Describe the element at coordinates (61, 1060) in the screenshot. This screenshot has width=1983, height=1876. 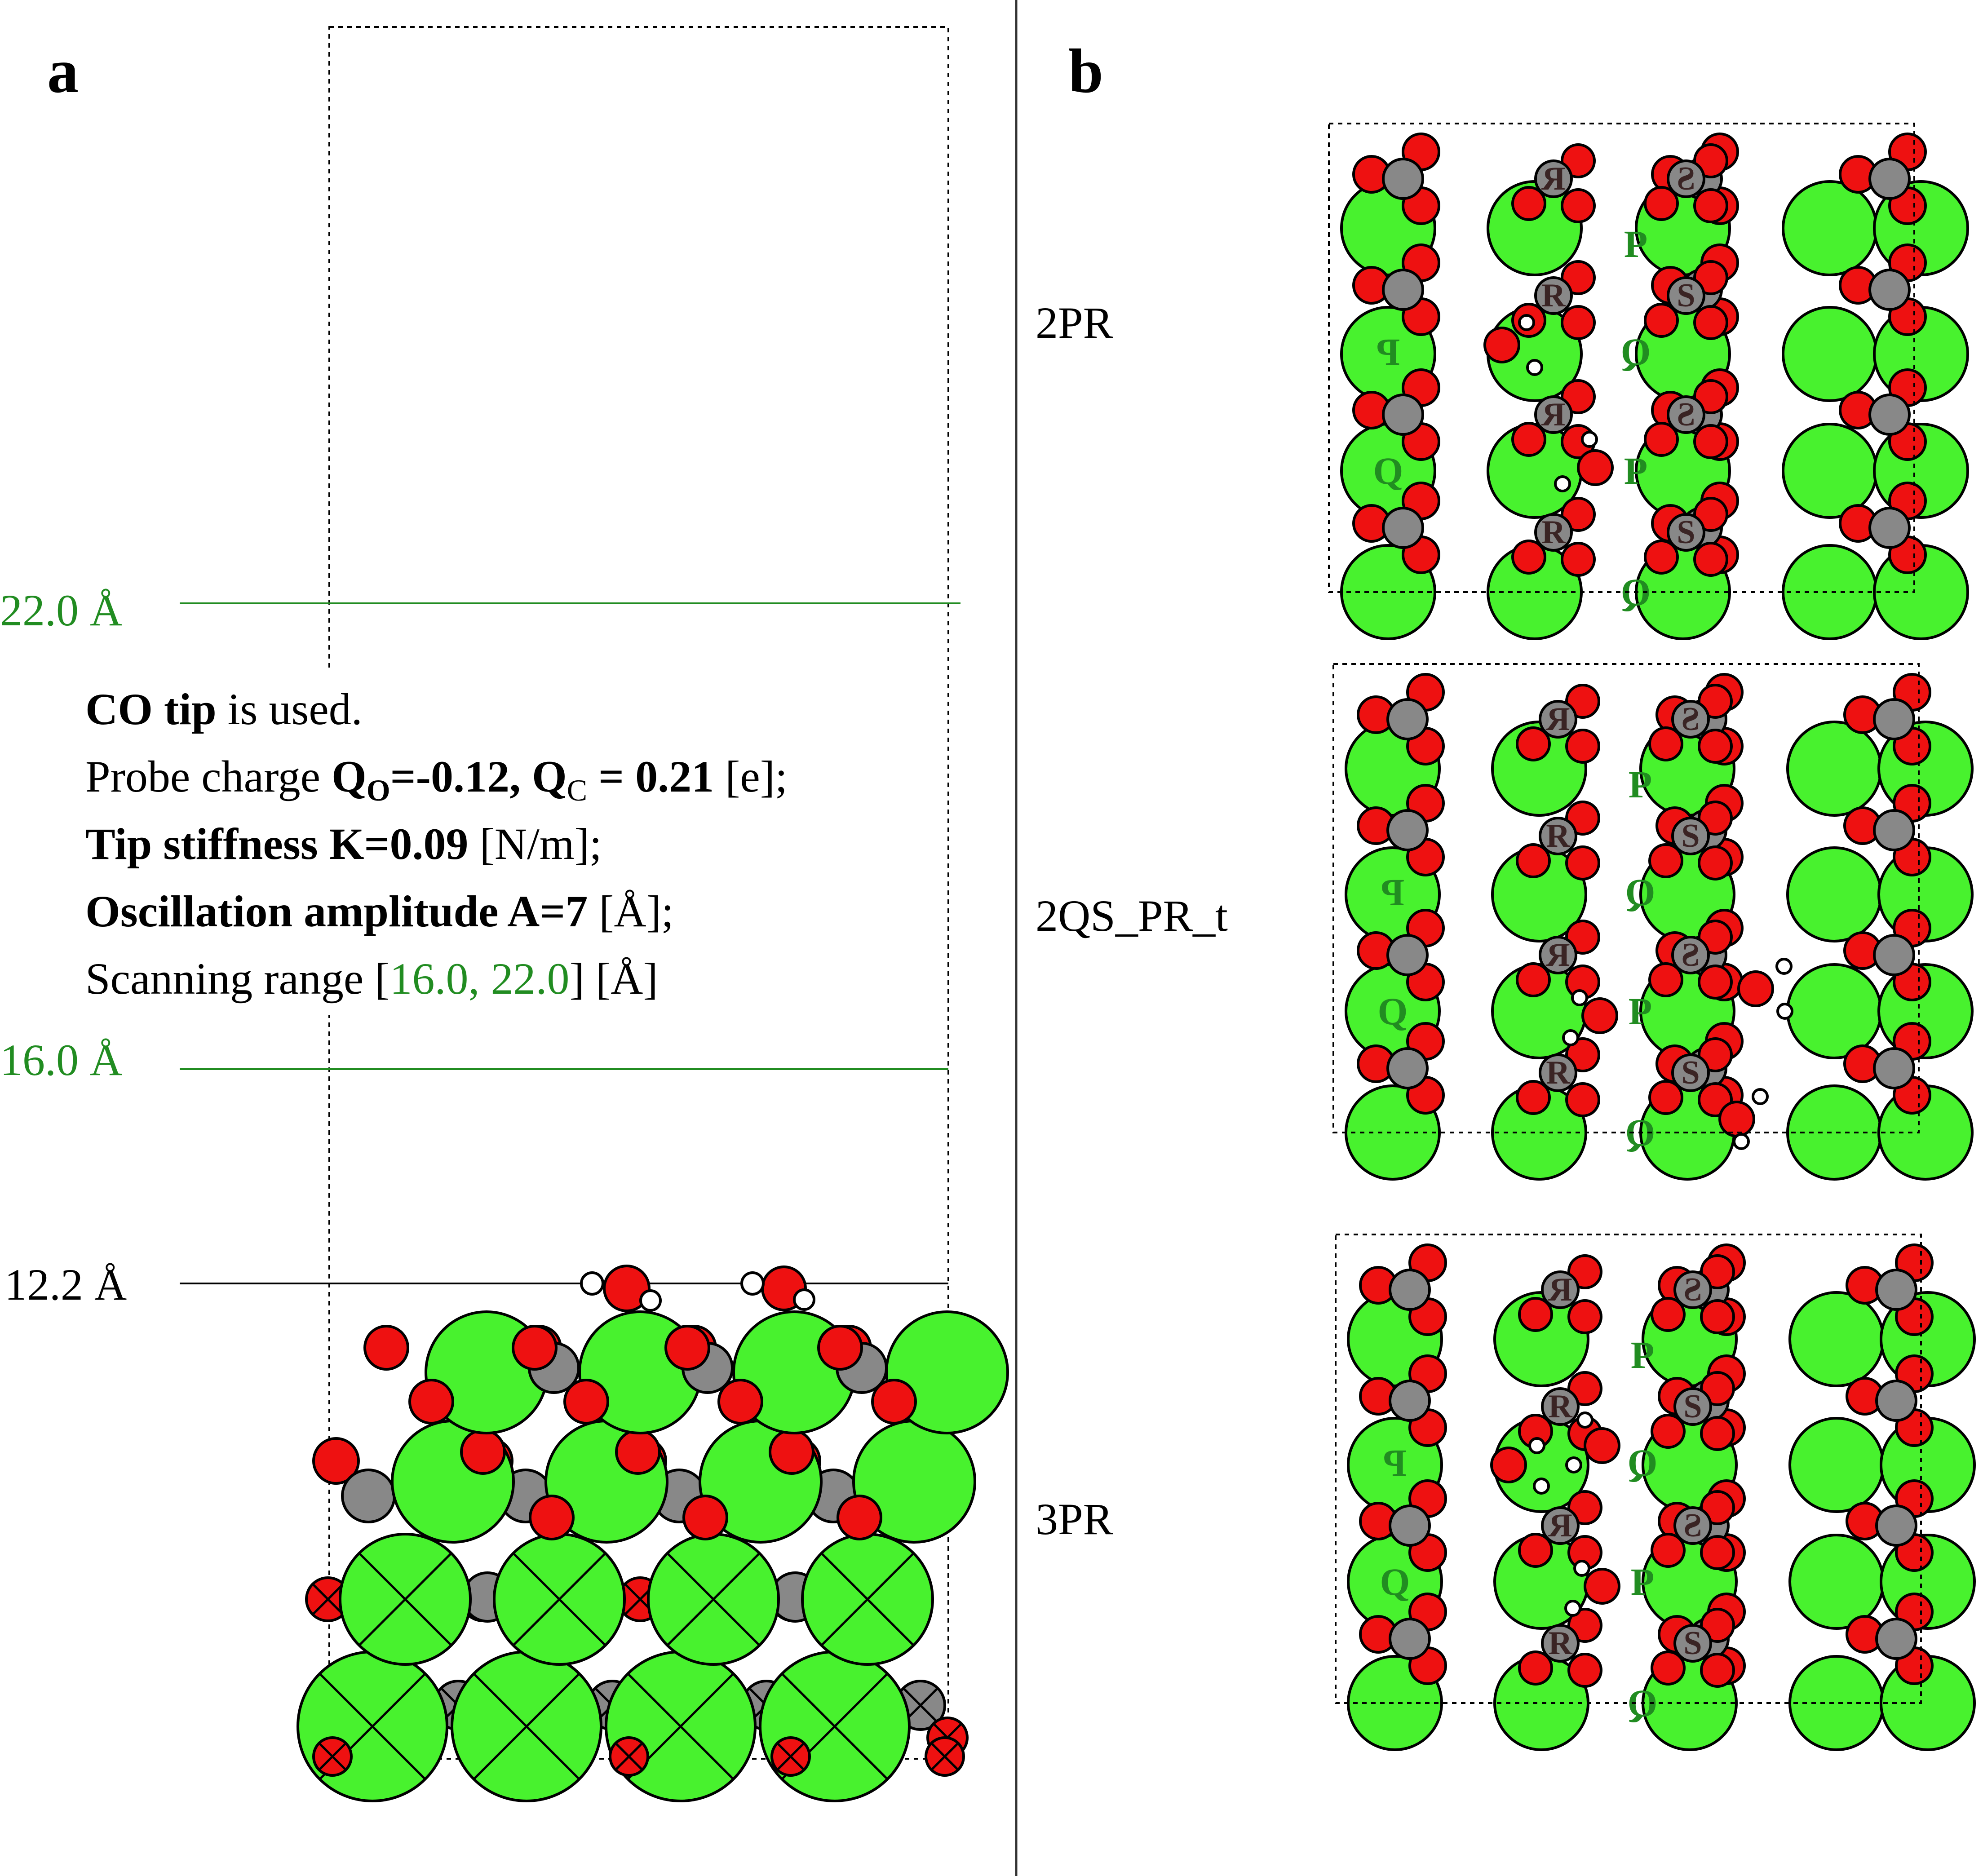
I see `height-label-16: 16.0 Å` at that location.